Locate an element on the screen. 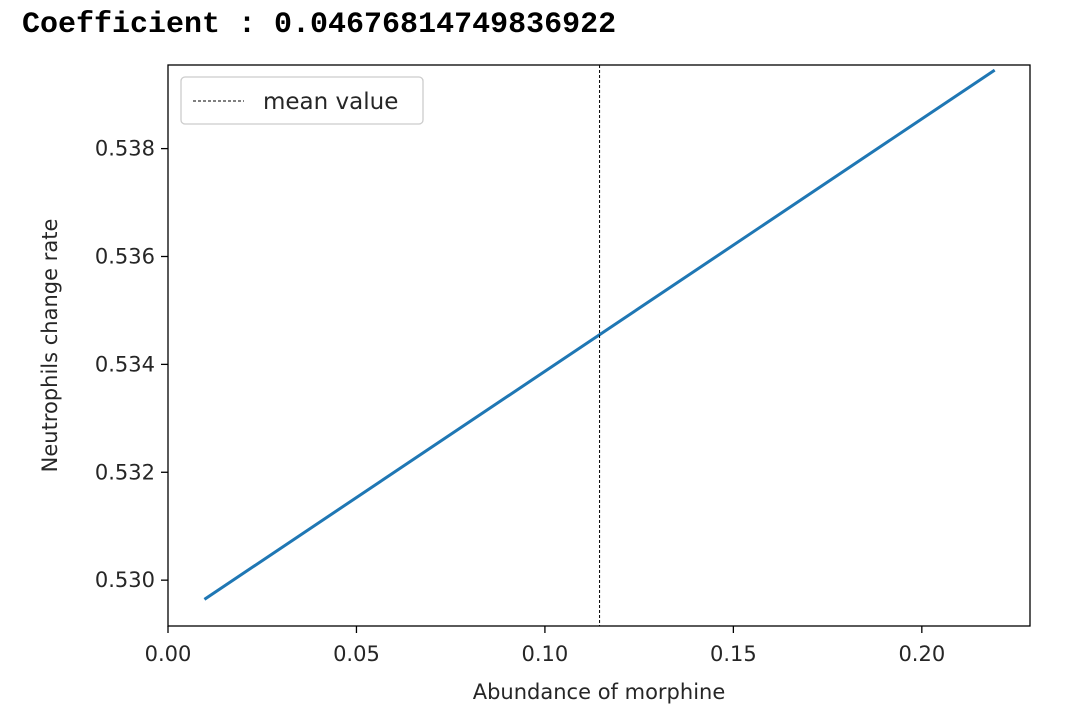 Image resolution: width=1072 pixels, height=722 pixels. y-tick-label: 0.538 is located at coordinates (125, 149).